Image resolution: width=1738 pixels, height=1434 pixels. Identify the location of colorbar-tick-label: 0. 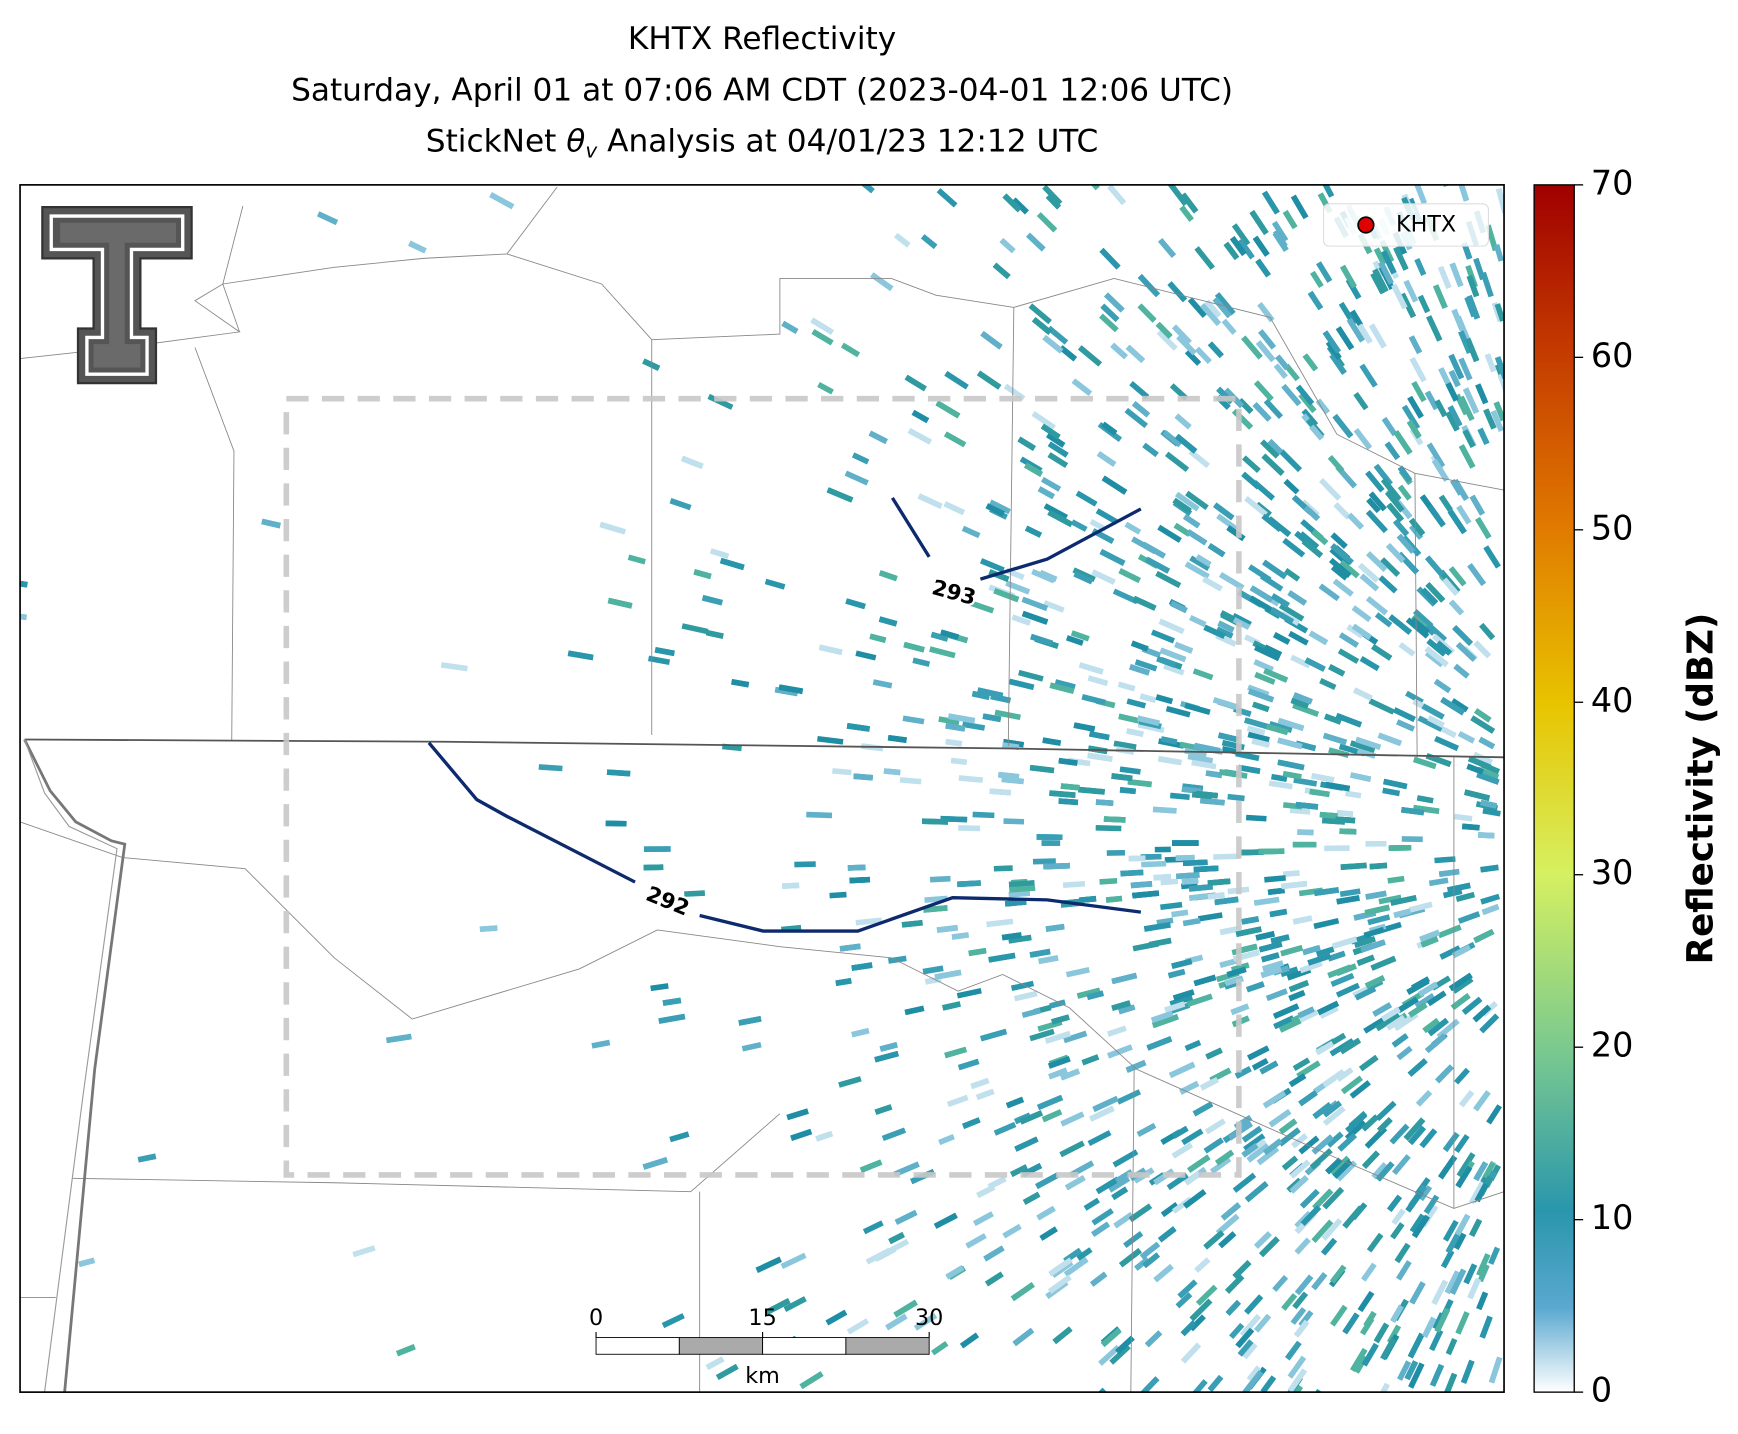
(1601, 1390).